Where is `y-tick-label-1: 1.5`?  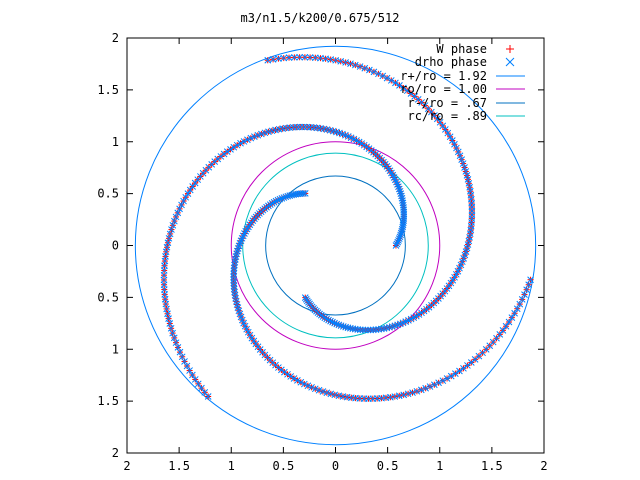 y-tick-label-1: 1.5 is located at coordinates (108, 90).